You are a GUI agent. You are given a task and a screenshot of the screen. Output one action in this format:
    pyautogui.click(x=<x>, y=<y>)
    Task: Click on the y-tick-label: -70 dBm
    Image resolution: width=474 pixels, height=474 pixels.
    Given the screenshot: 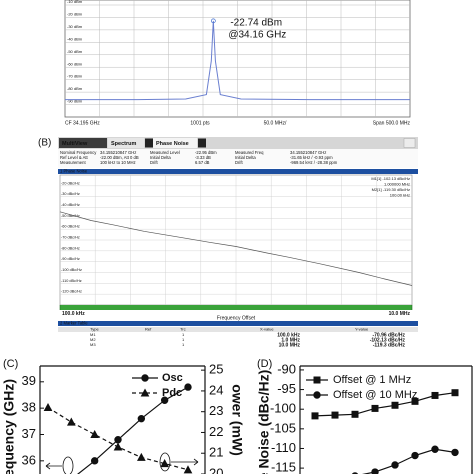 What is the action you would take?
    pyautogui.click(x=75, y=76)
    